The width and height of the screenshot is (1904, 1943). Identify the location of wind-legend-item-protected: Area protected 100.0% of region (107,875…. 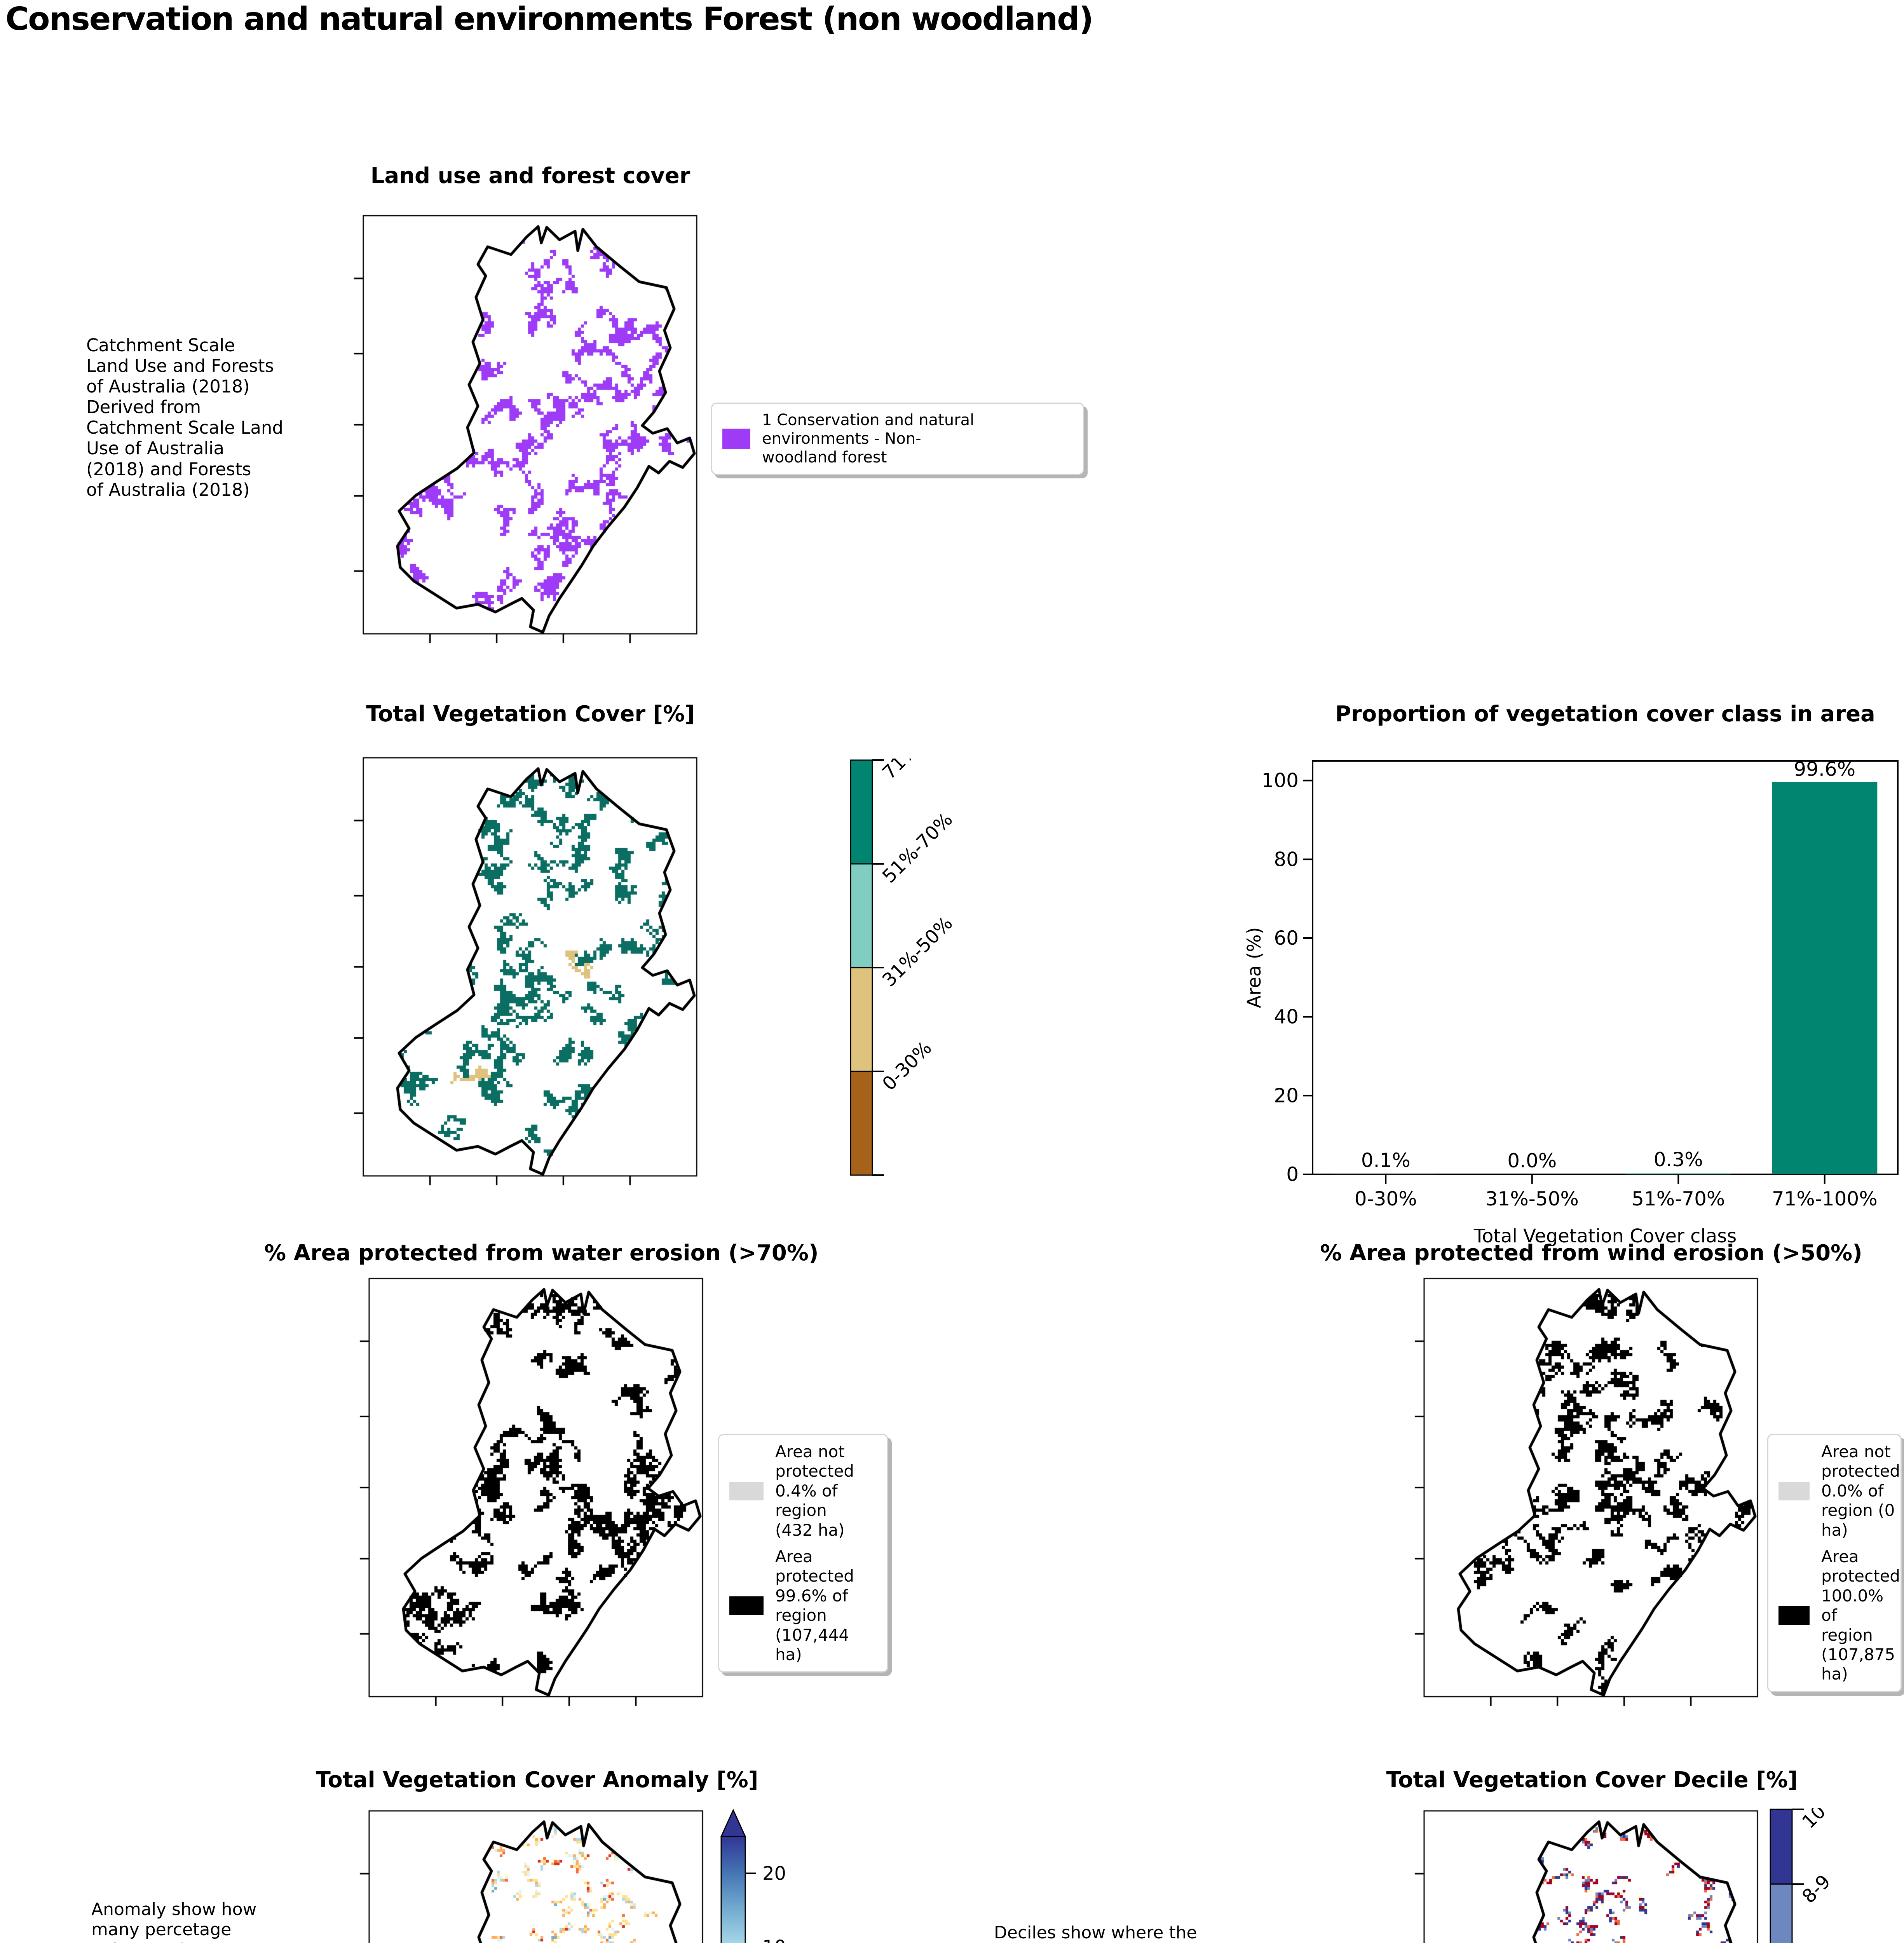
(1839, 1616).